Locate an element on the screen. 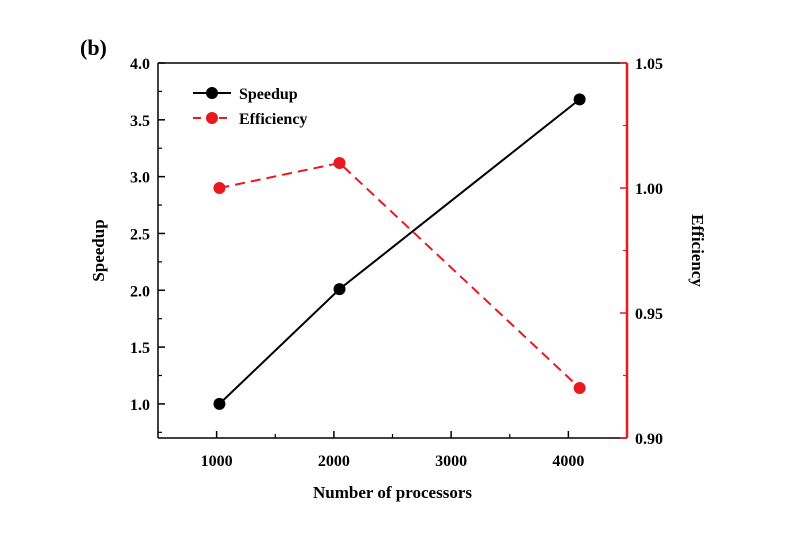 The image size is (800, 536). panel-label: (b) is located at coordinates (93, 47).